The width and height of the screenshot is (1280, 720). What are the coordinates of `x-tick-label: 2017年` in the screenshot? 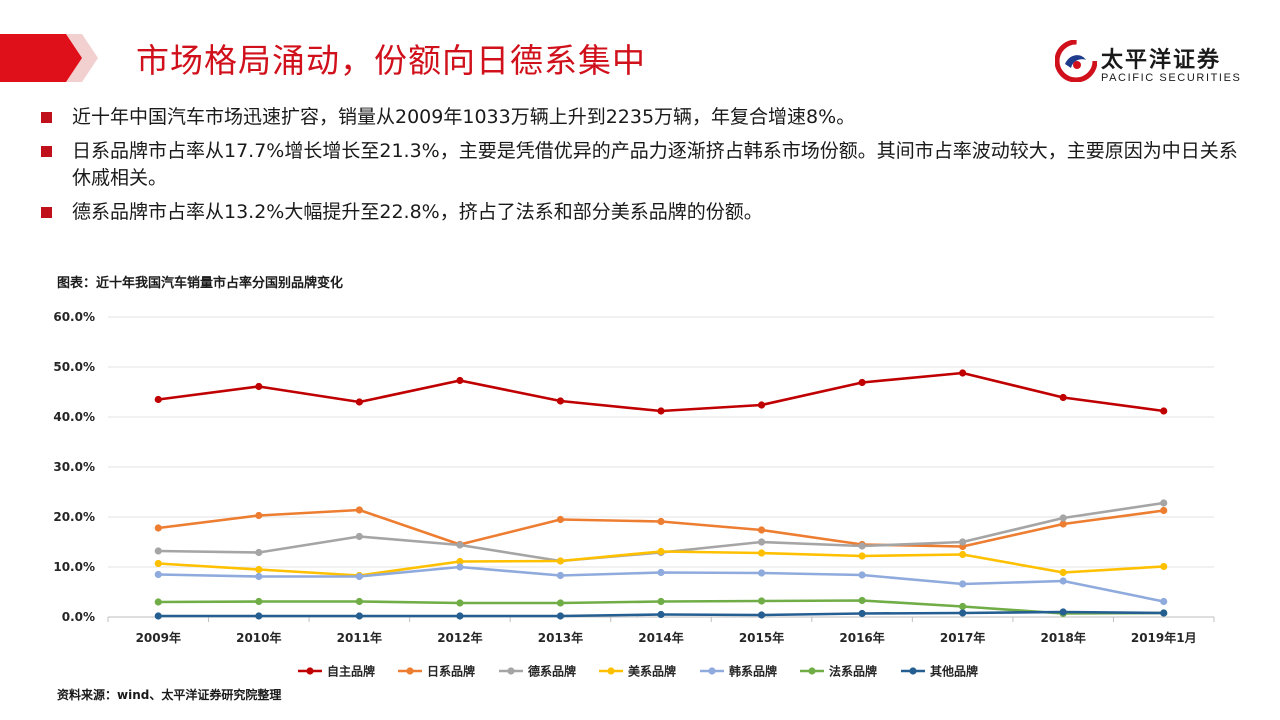 It's located at (962, 637).